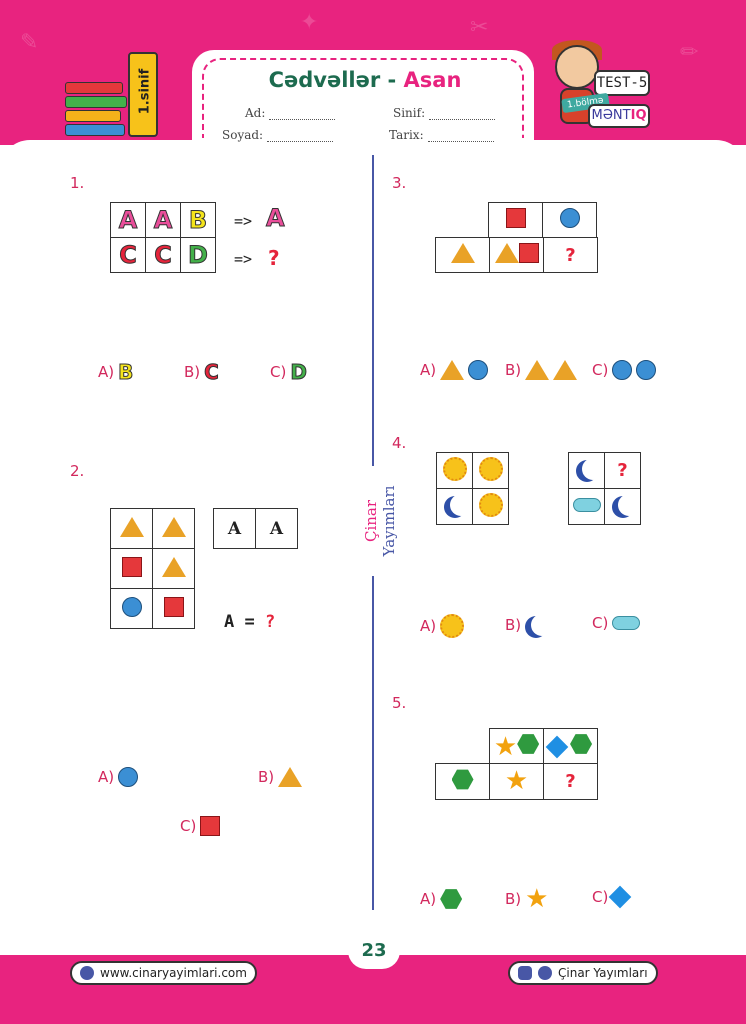 The image size is (746, 1024). Describe the element at coordinates (288, 372) in the screenshot. I see `q1-option-c: C) D` at that location.